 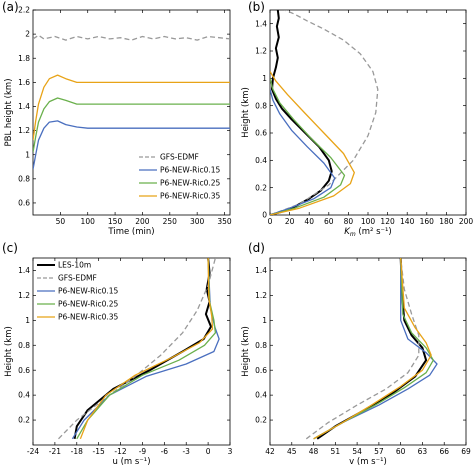 I want to click on x-tick-label: 350, so click(x=224, y=221).